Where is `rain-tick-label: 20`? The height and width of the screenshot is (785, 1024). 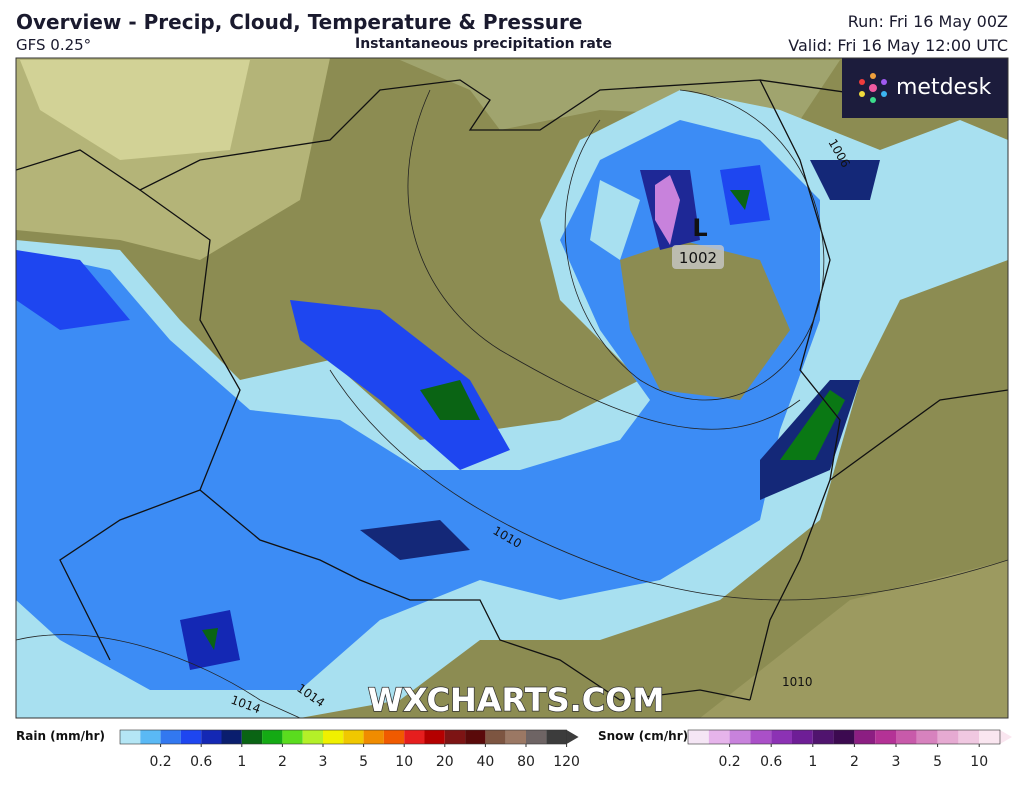 rain-tick-label: 20 is located at coordinates (445, 762).